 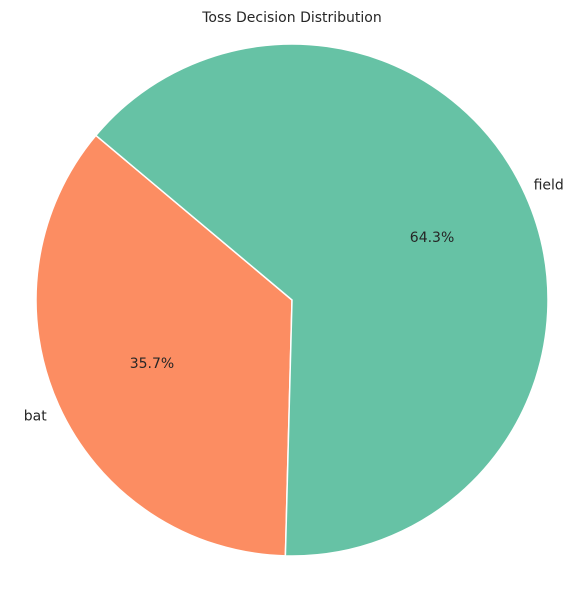 I want to click on slice-label-bat: bat, so click(x=35, y=417).